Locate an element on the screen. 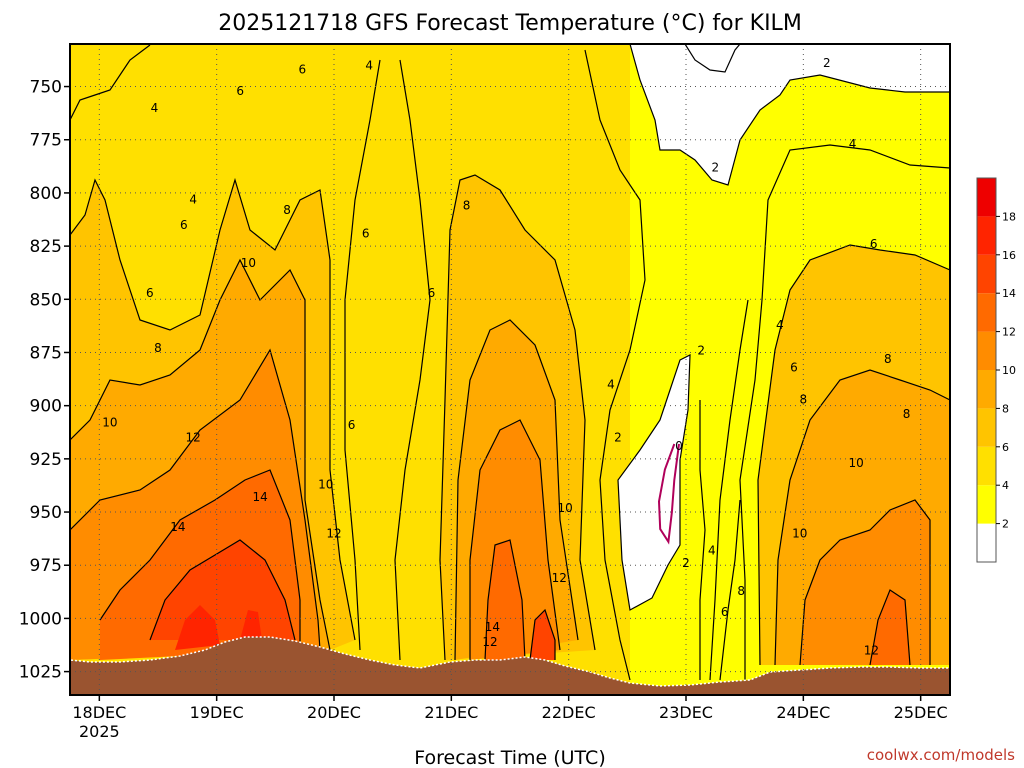 This screenshot has height=768, width=1024. colorbar-tick-label: 18 is located at coordinates (1009, 216).